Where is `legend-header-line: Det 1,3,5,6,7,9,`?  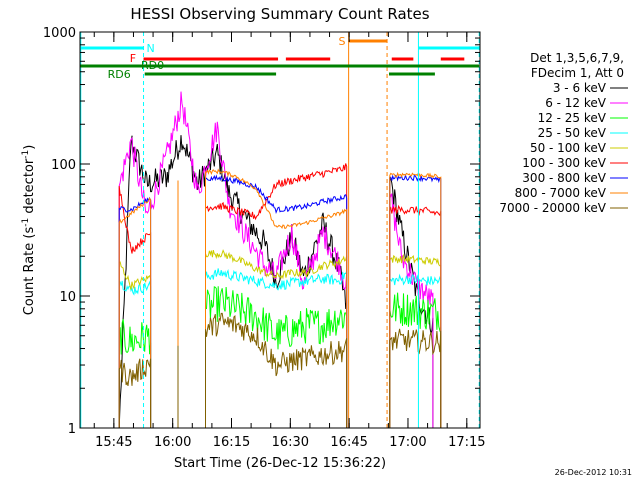
legend-header-line: Det 1,3,5,6,7,9, is located at coordinates (577, 58).